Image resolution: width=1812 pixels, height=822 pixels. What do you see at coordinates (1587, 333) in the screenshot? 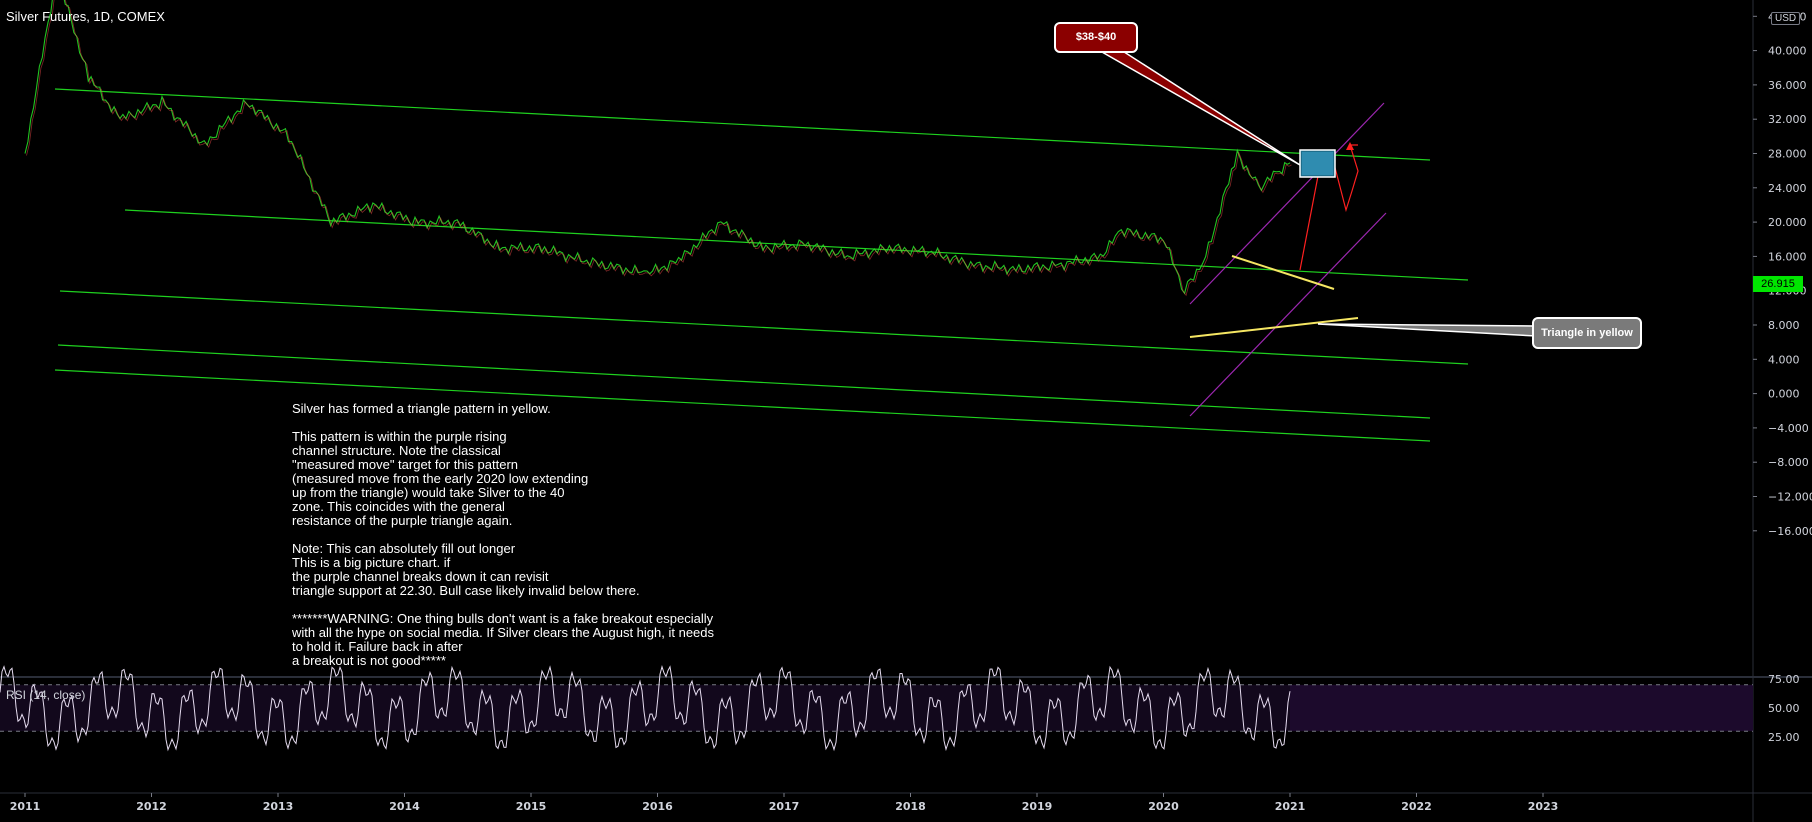
I see `triangle-callout: Triangle in yellow` at bounding box center [1587, 333].